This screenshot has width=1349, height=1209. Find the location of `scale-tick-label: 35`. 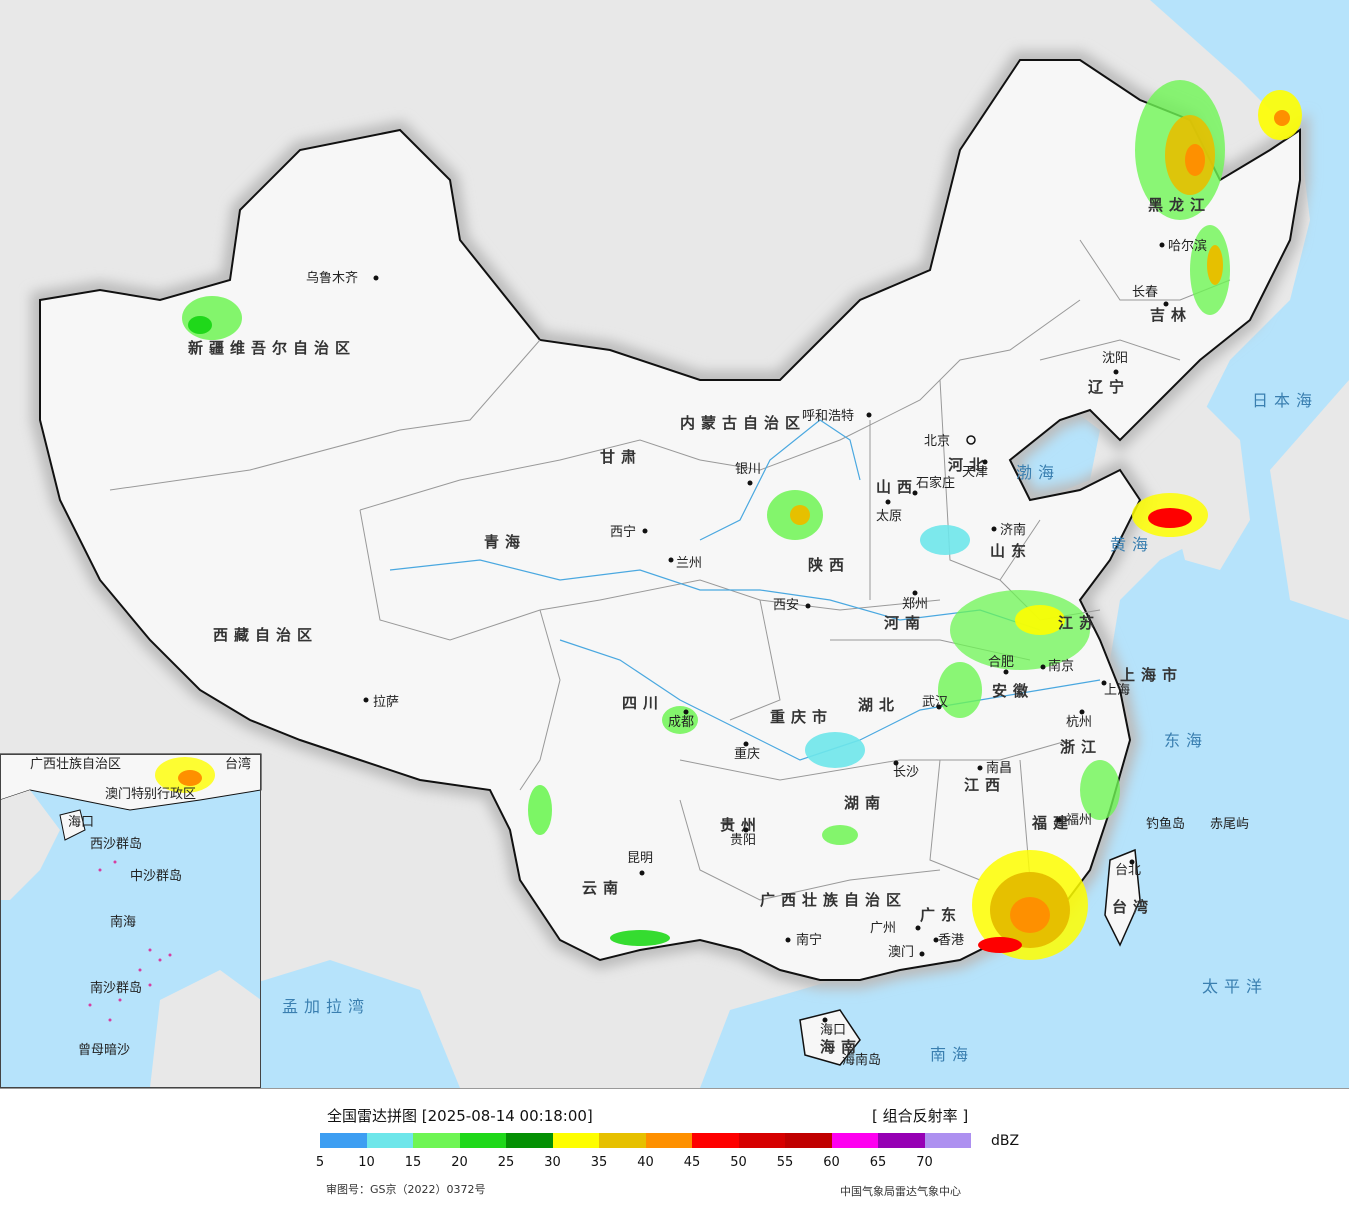

scale-tick-label: 35 is located at coordinates (599, 1162).